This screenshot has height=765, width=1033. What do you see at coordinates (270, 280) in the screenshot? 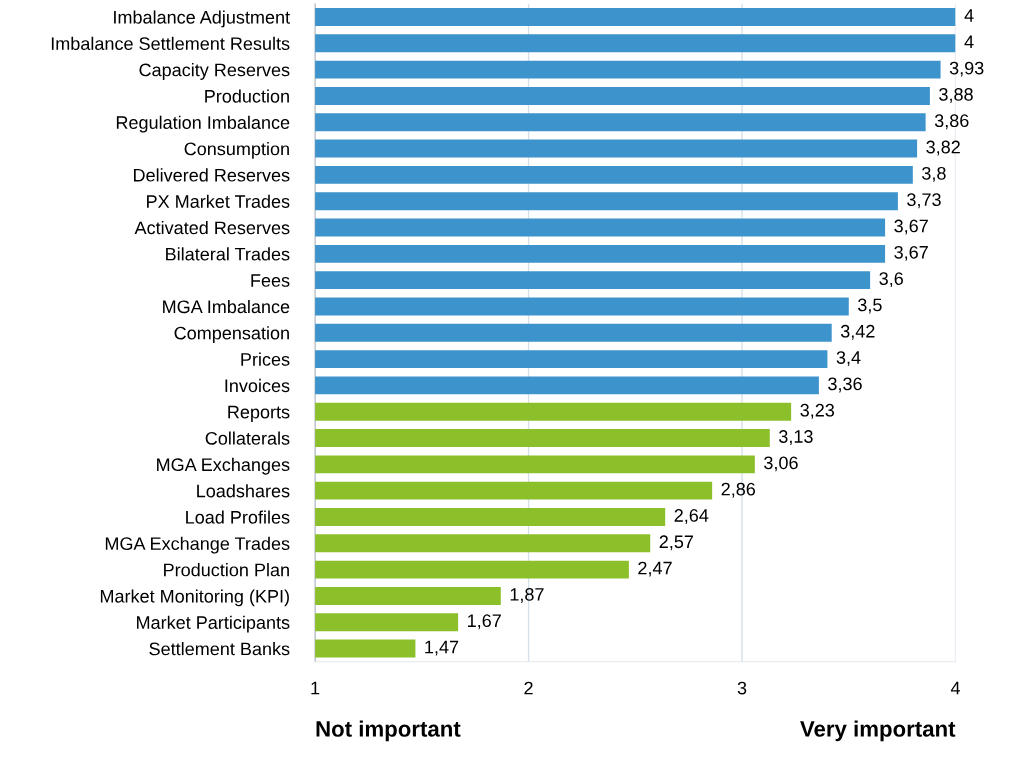
I see `y-tick-label: Fees` at bounding box center [270, 280].